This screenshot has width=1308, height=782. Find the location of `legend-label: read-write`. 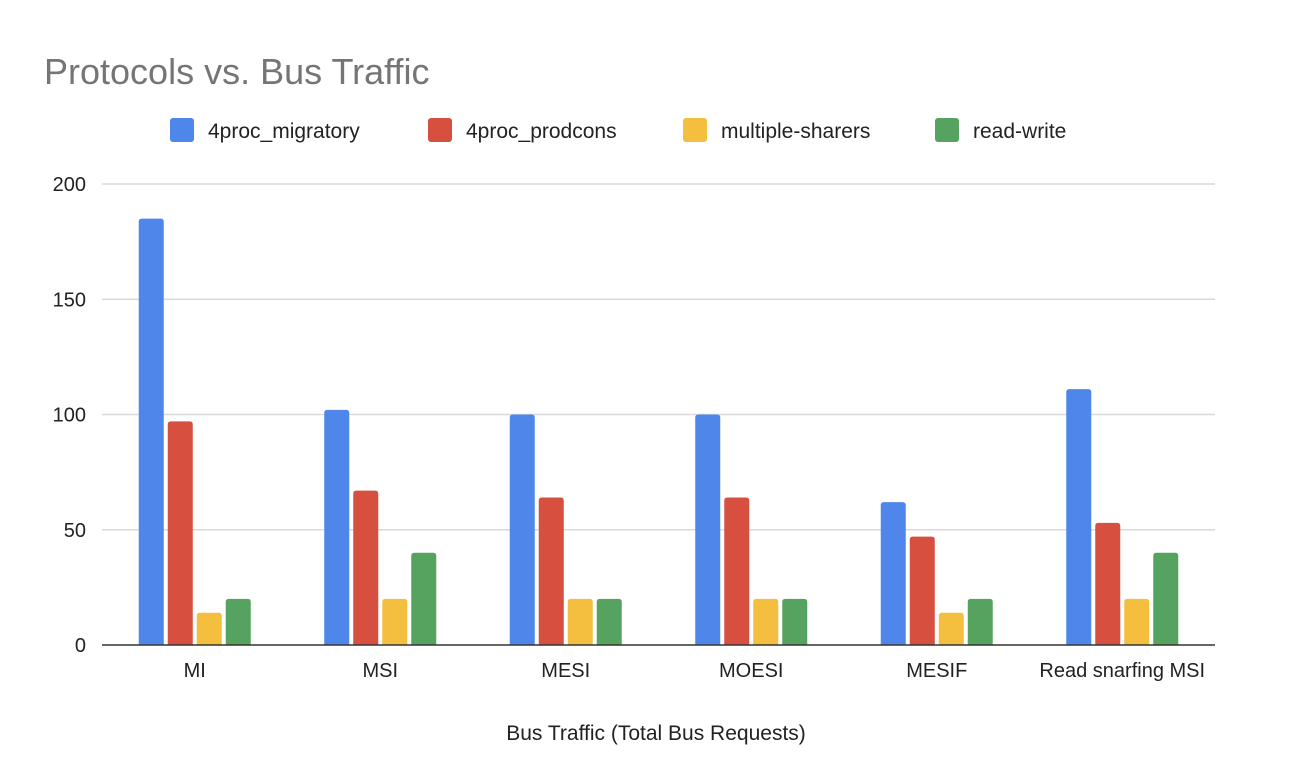

legend-label: read-write is located at coordinates (1019, 131).